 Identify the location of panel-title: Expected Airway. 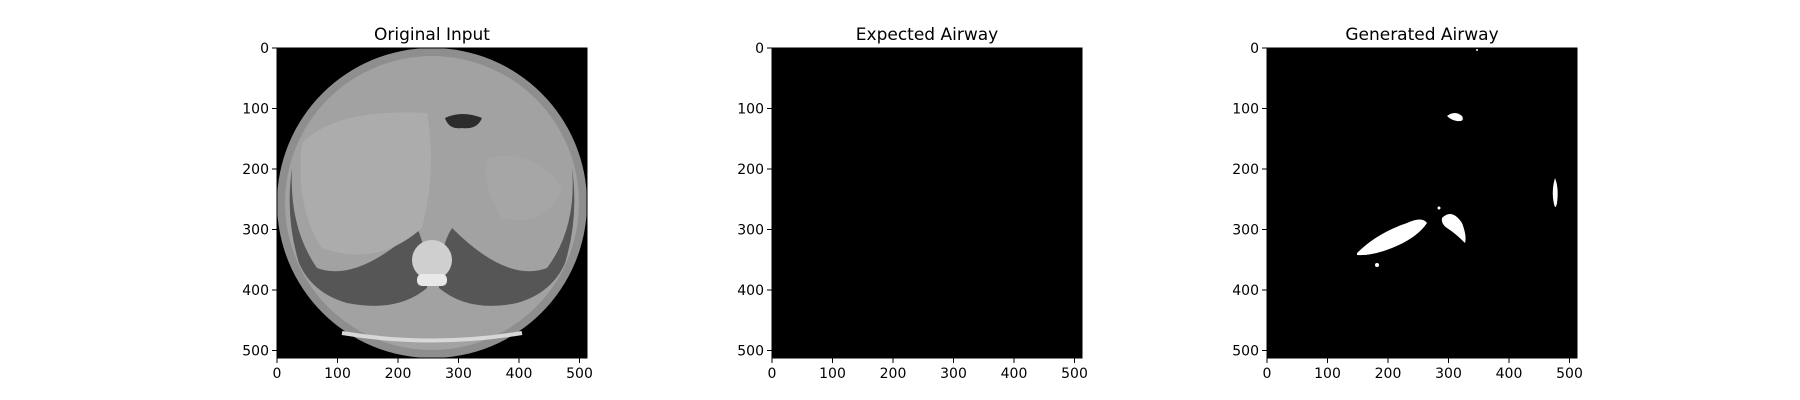
(927, 35).